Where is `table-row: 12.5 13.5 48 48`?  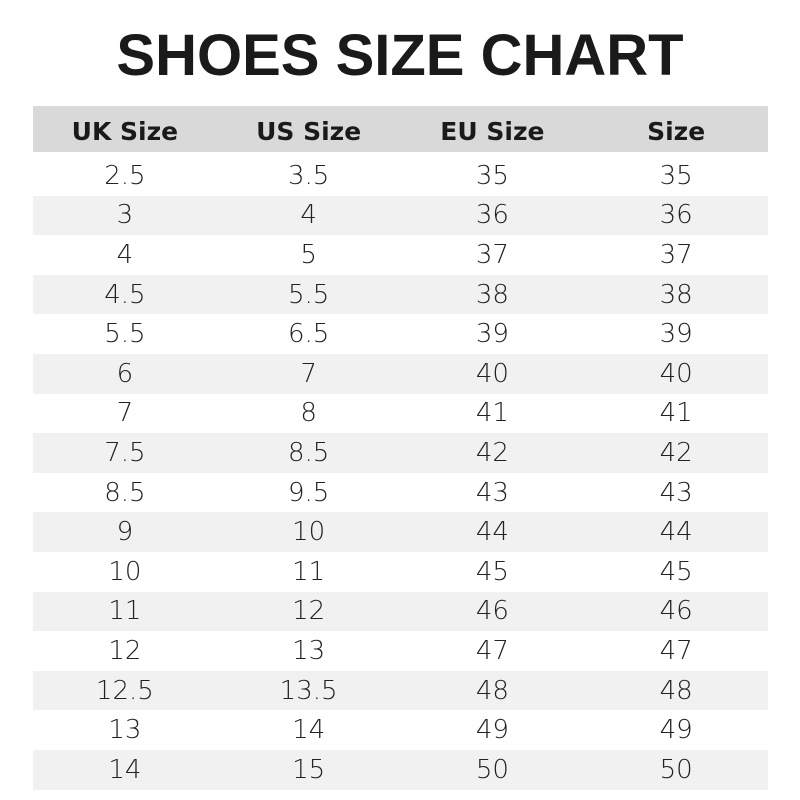 table-row: 12.5 13.5 48 48 is located at coordinates (400, 690).